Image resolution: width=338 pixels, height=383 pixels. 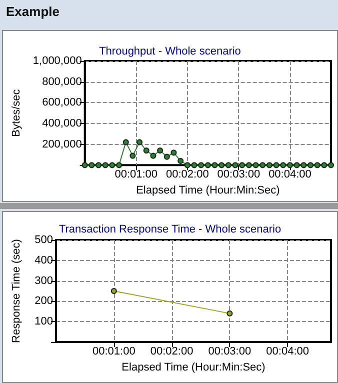 I want to click on y-tick-label: 1,000,000, so click(x=57, y=61).